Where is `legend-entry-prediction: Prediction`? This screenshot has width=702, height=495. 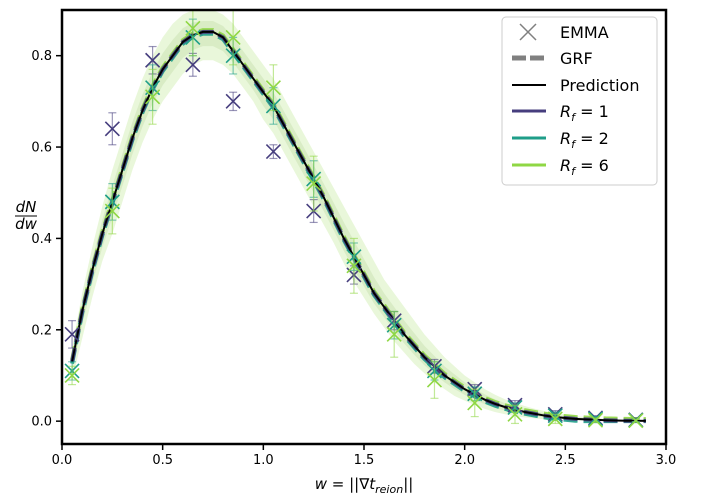
legend-entry-prediction: Prediction is located at coordinates (575, 85).